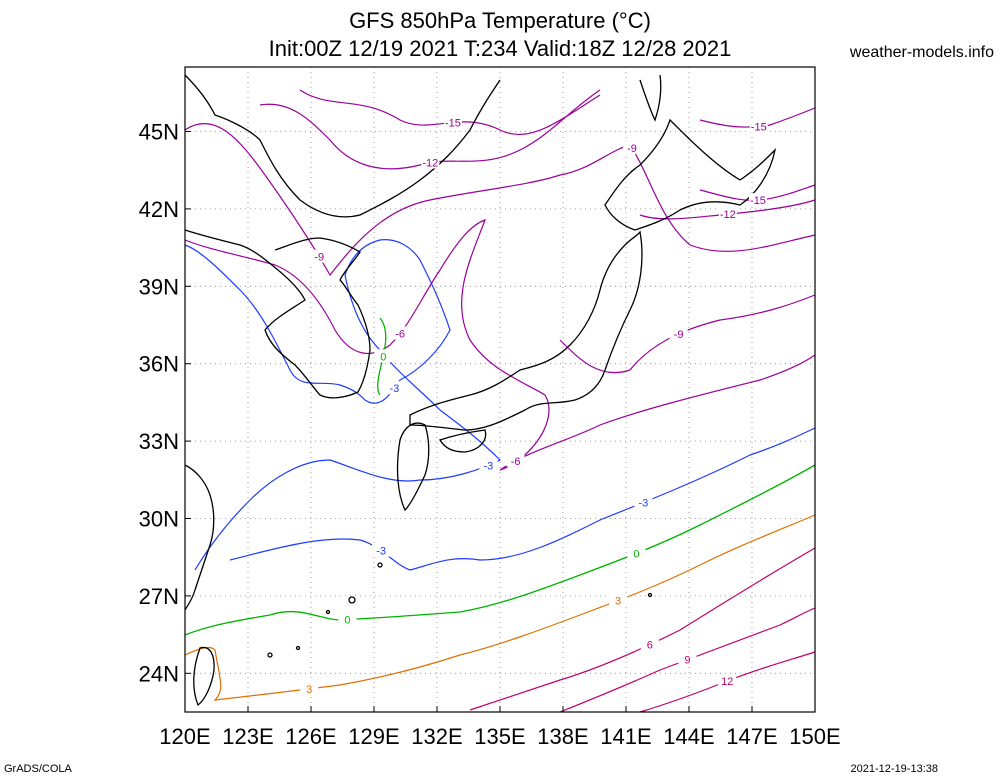 This screenshot has height=779, width=1000. Describe the element at coordinates (159, 596) in the screenshot. I see `lat-tick-label: 27N` at that location.